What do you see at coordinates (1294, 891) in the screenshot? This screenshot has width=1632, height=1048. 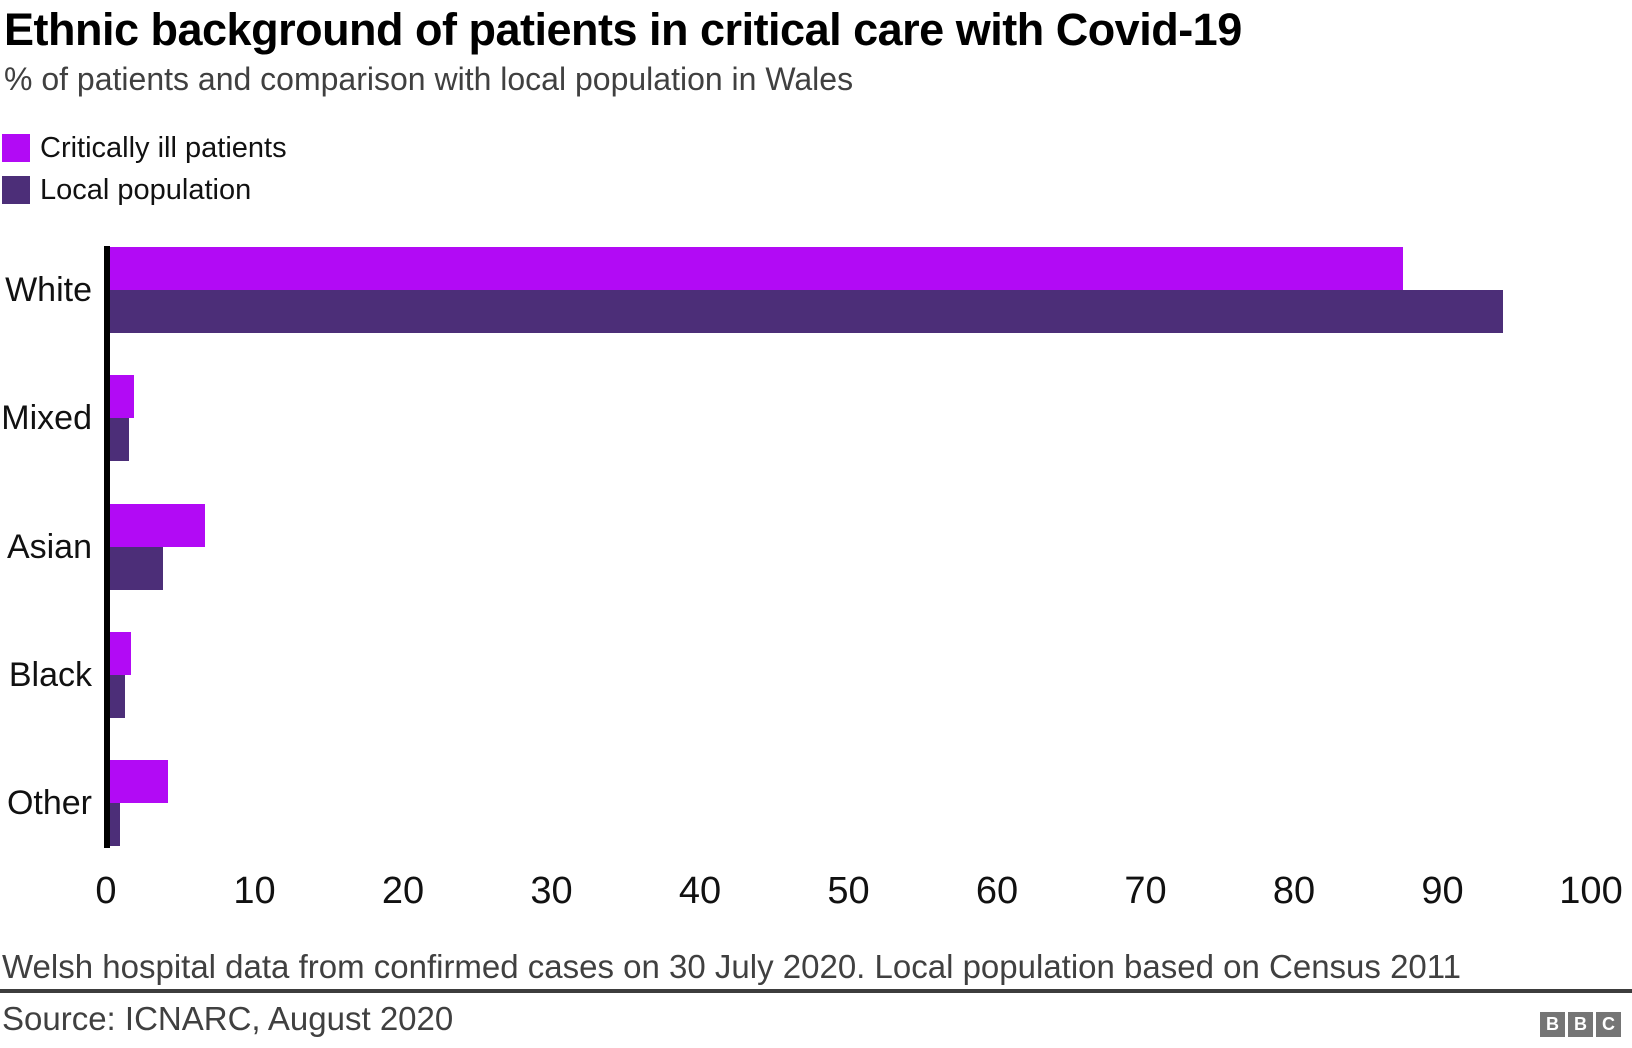 I see `tick-label-80: 80` at bounding box center [1294, 891].